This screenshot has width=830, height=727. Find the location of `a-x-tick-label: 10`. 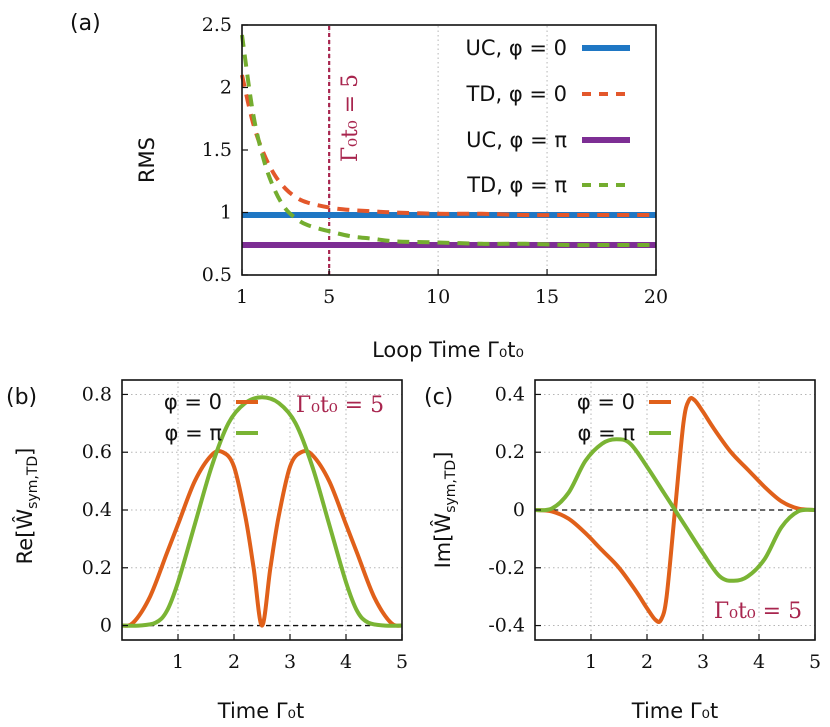

a-x-tick-label: 10 is located at coordinates (438, 297).